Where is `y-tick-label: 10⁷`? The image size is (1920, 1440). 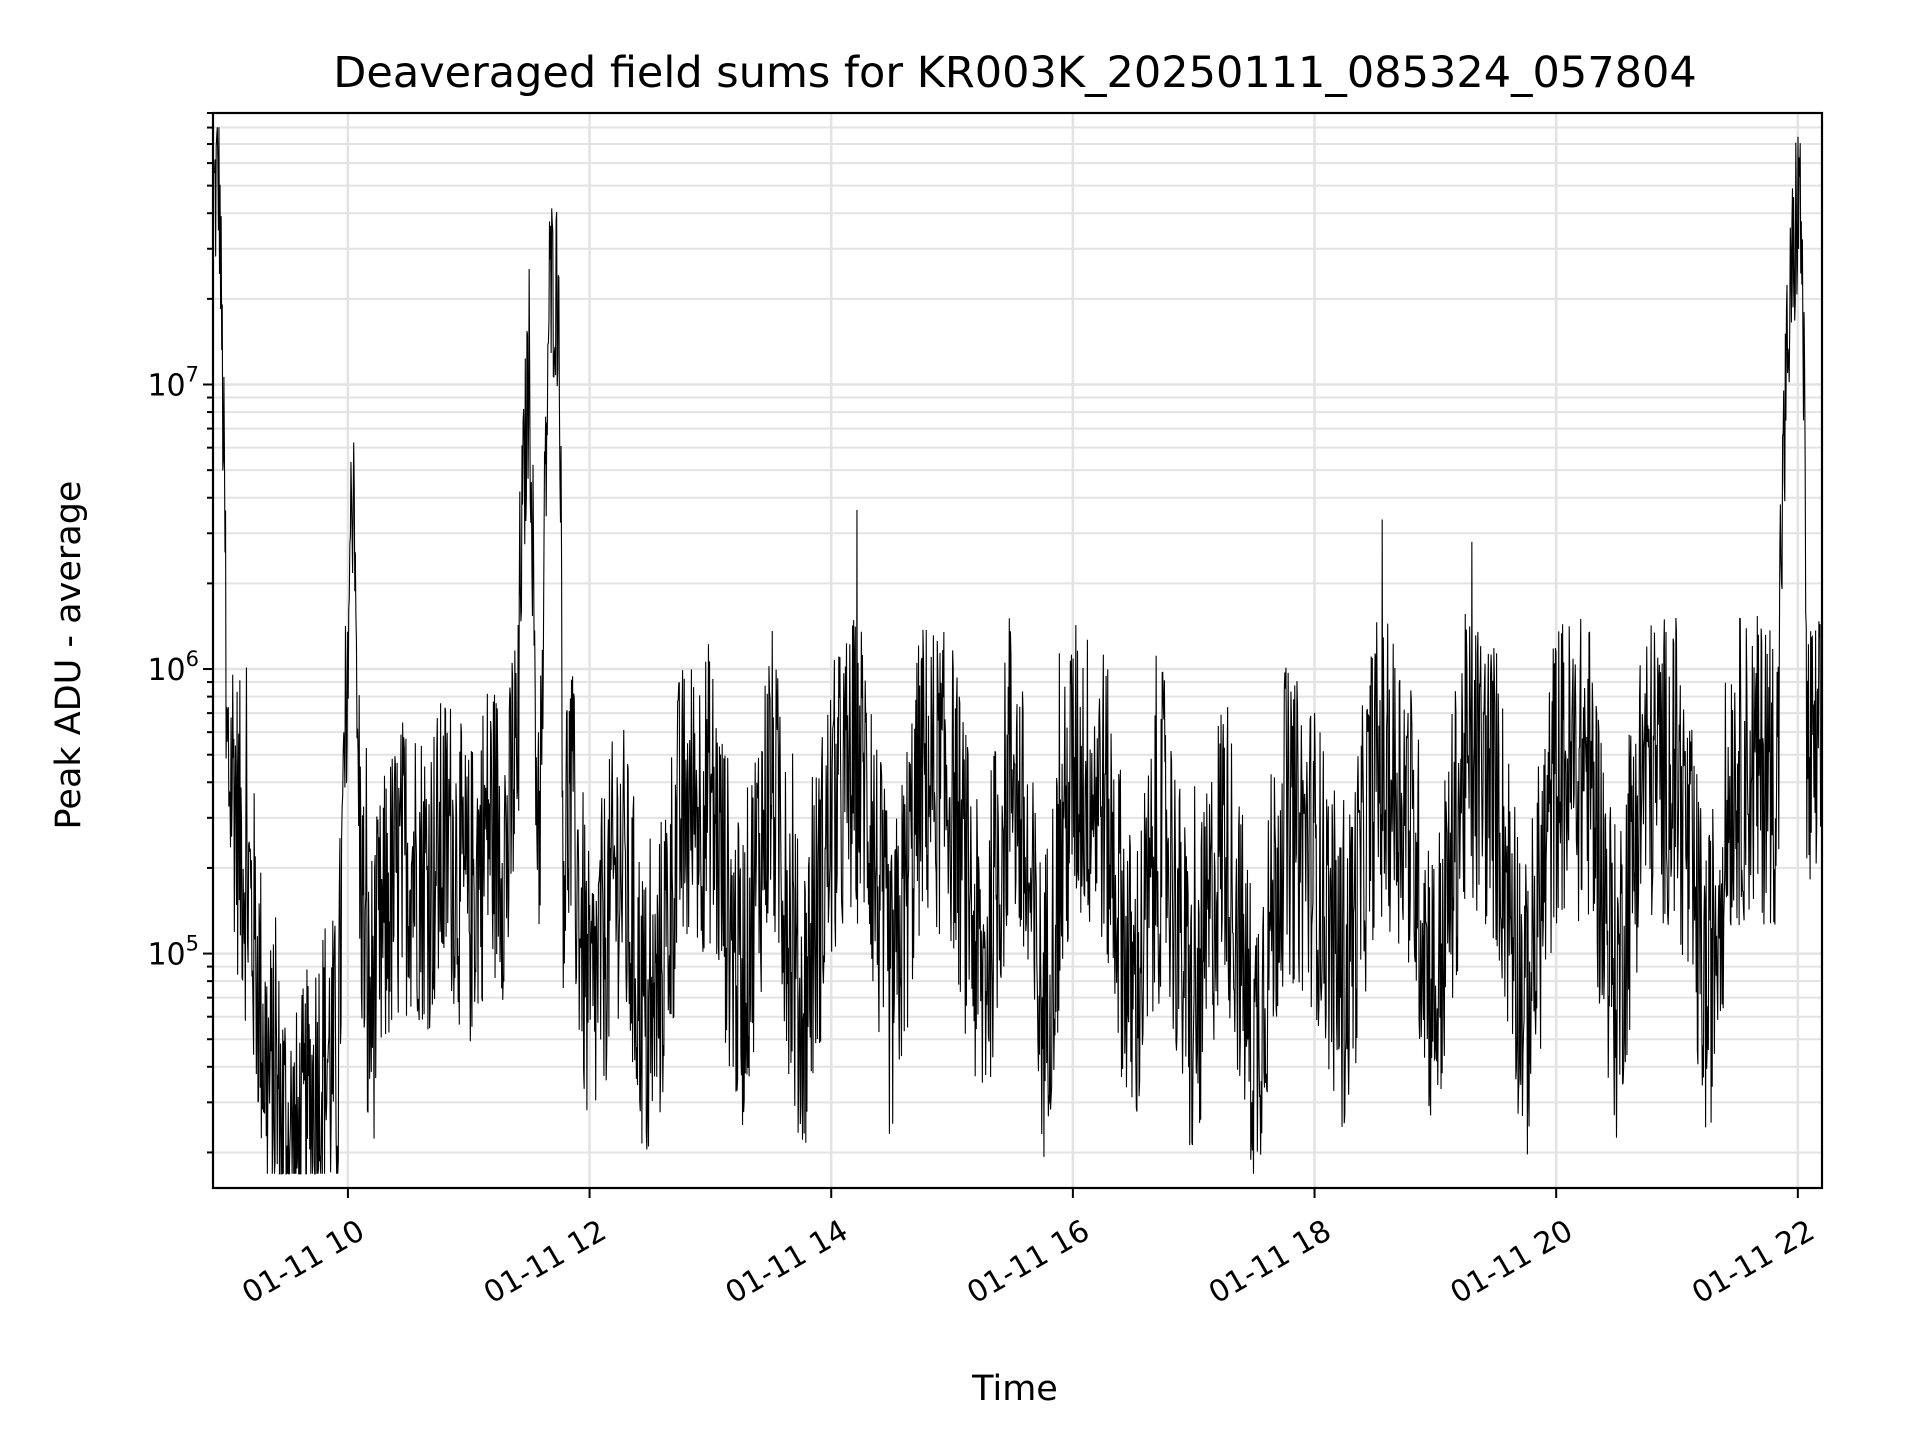 y-tick-label: 10⁷ is located at coordinates (173, 383).